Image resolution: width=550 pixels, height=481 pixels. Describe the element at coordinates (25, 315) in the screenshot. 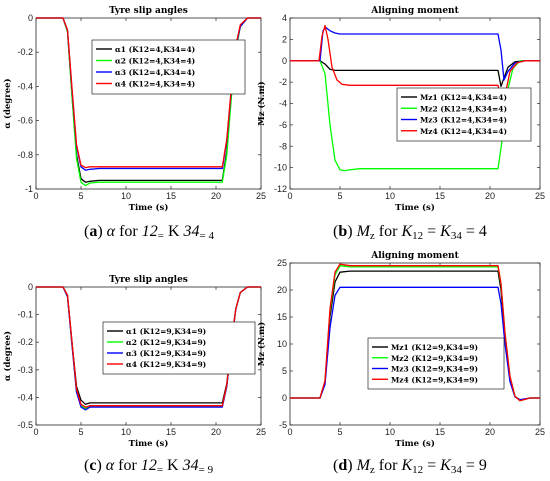

I see `y-tick-label: -0.1` at that location.